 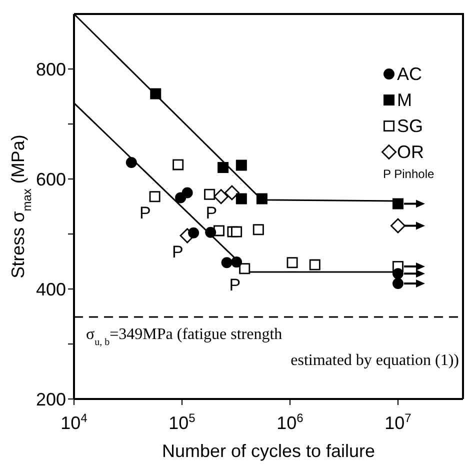 What do you see at coordinates (408, 174) in the screenshot?
I see `annotation: P Pinhole` at bounding box center [408, 174].